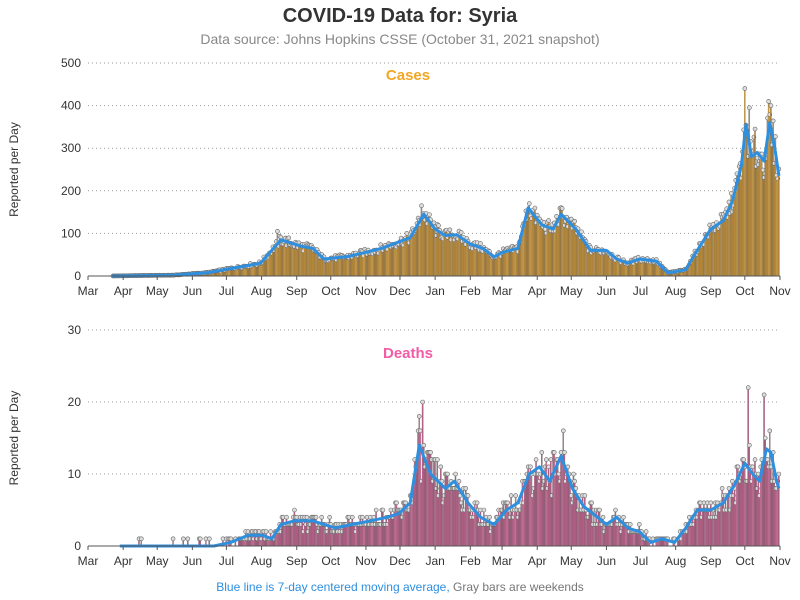  Describe the element at coordinates (399, 561) in the screenshot. I see `x-tick-label: Dec` at that location.